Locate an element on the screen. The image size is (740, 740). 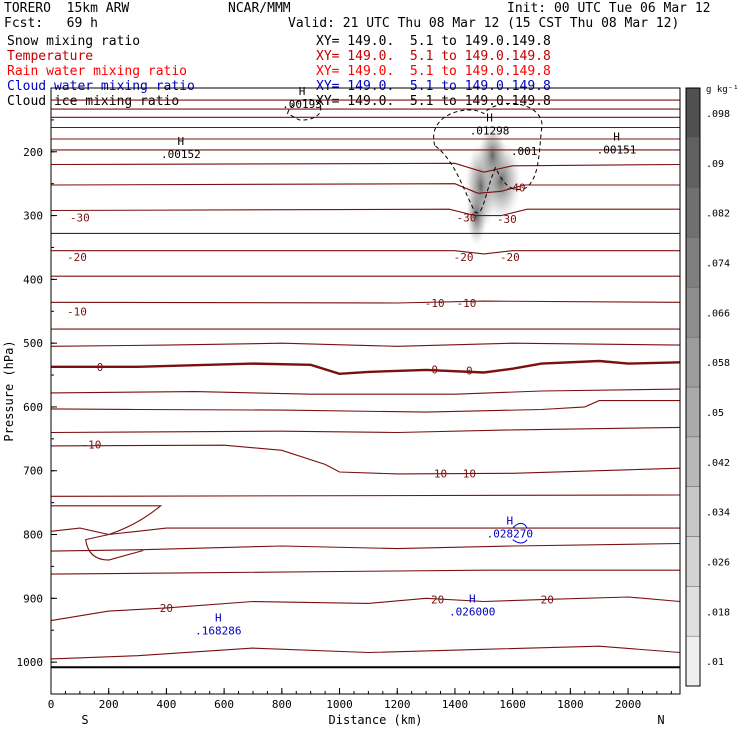
x-tick-label-8: 1600 is located at coordinates (512, 704).